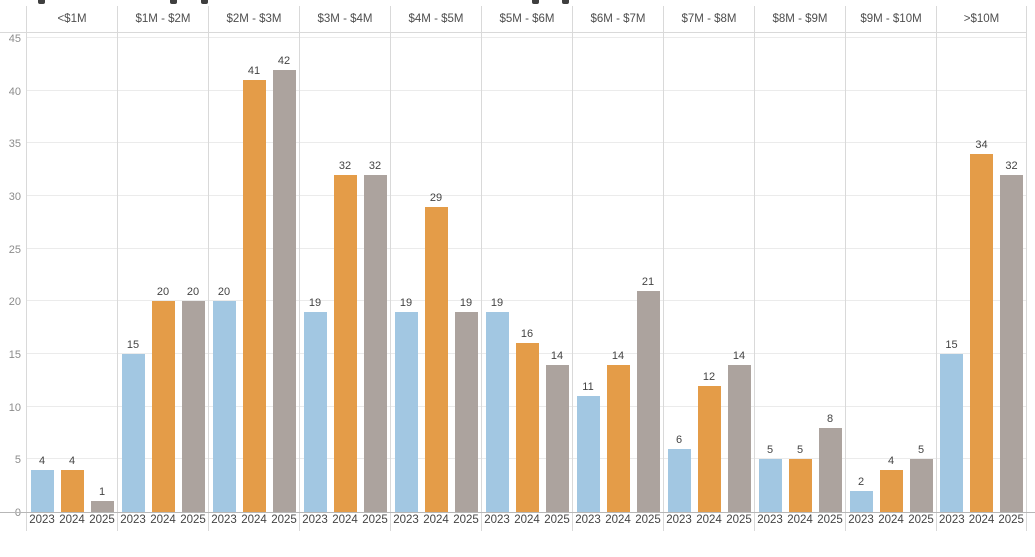 The width and height of the screenshot is (1035, 557). What do you see at coordinates (679, 272) in the screenshot?
I see `bar-slot: 6` at bounding box center [679, 272].